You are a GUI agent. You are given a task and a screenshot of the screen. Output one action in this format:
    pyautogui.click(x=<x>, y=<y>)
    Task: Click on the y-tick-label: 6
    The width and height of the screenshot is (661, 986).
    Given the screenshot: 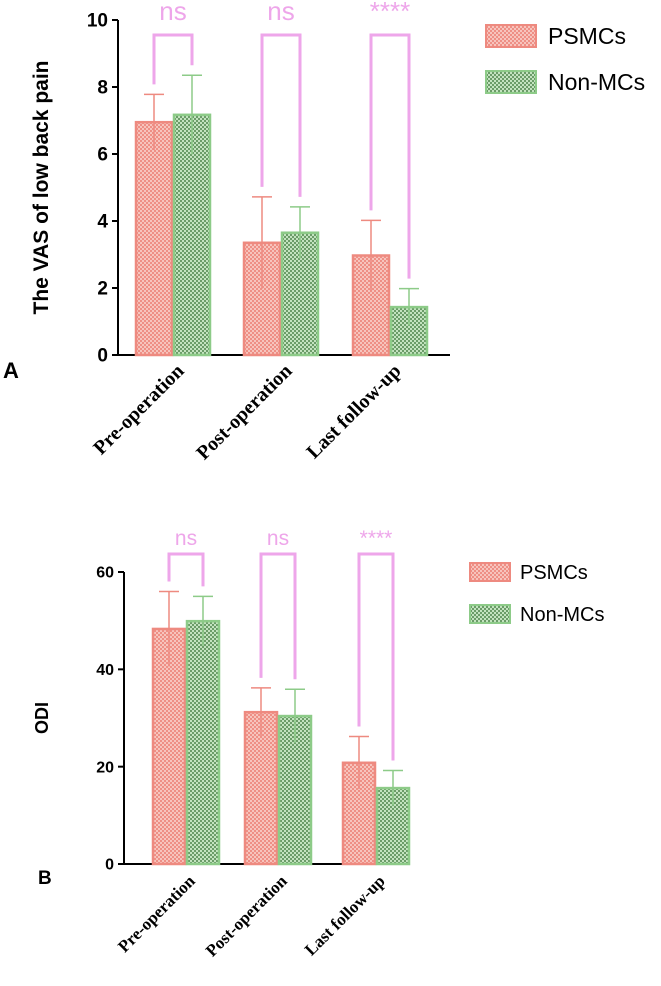 What is the action you would take?
    pyautogui.click(x=102, y=155)
    